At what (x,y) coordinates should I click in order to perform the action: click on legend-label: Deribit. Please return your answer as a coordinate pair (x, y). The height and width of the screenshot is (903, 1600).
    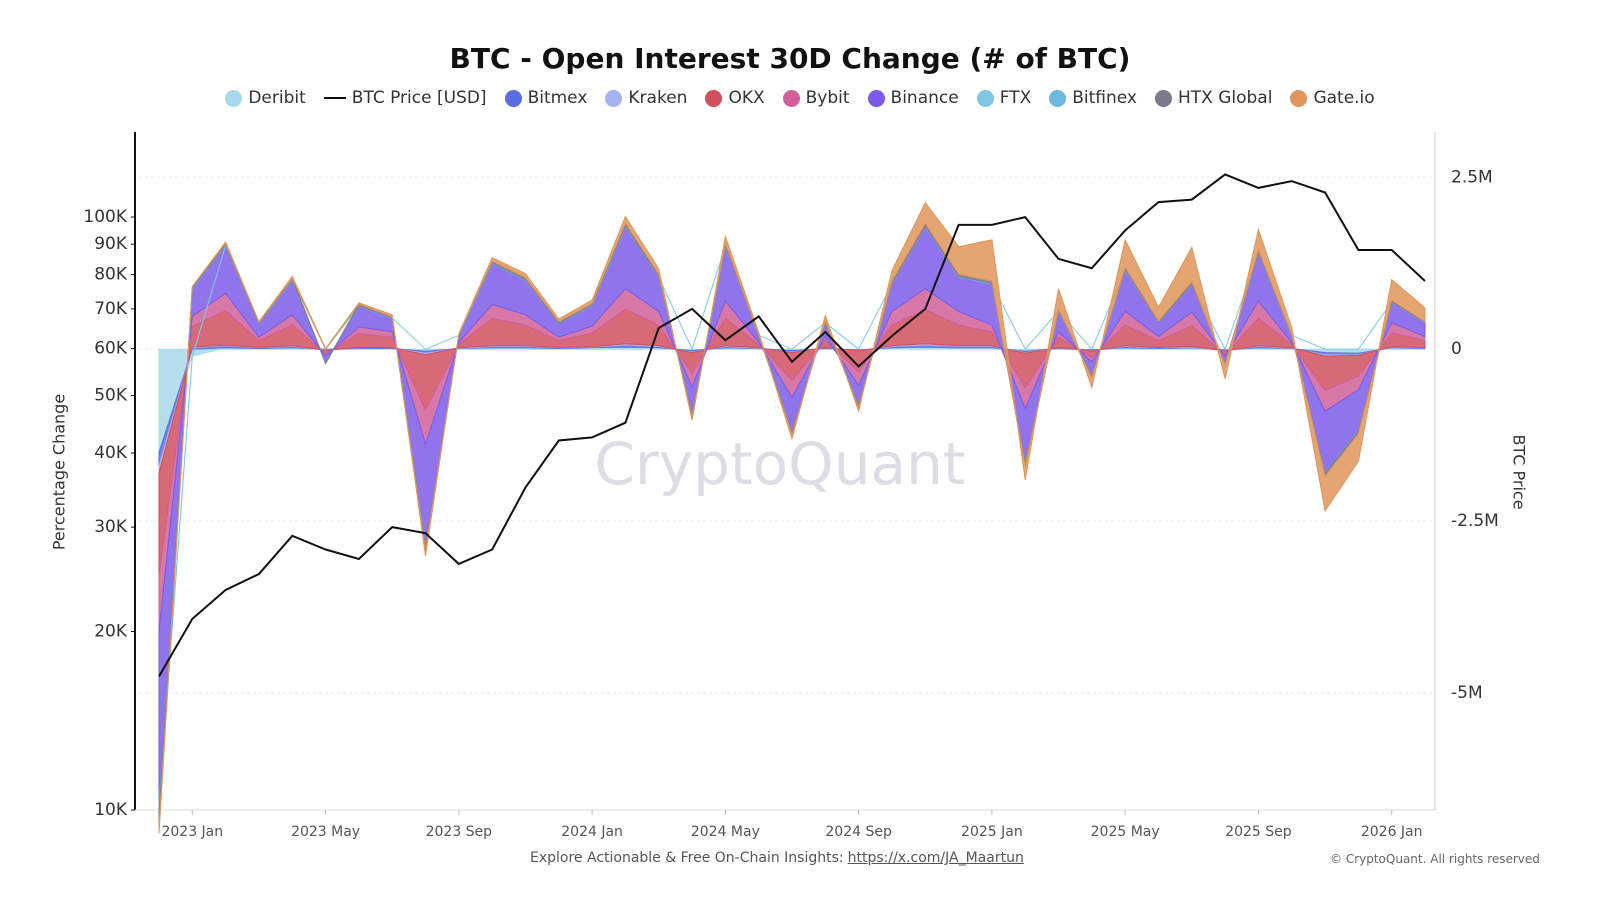
    Looking at the image, I should click on (277, 98).